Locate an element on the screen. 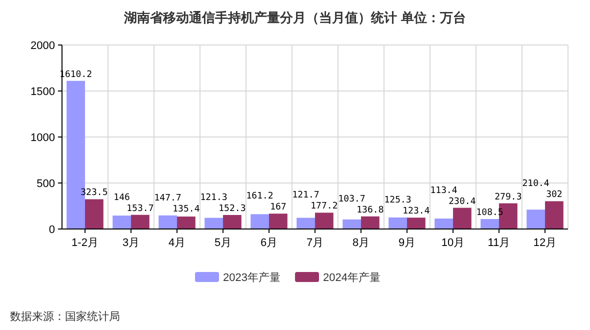 The image size is (590, 330). x-tick-label: 4月 is located at coordinates (177, 243).